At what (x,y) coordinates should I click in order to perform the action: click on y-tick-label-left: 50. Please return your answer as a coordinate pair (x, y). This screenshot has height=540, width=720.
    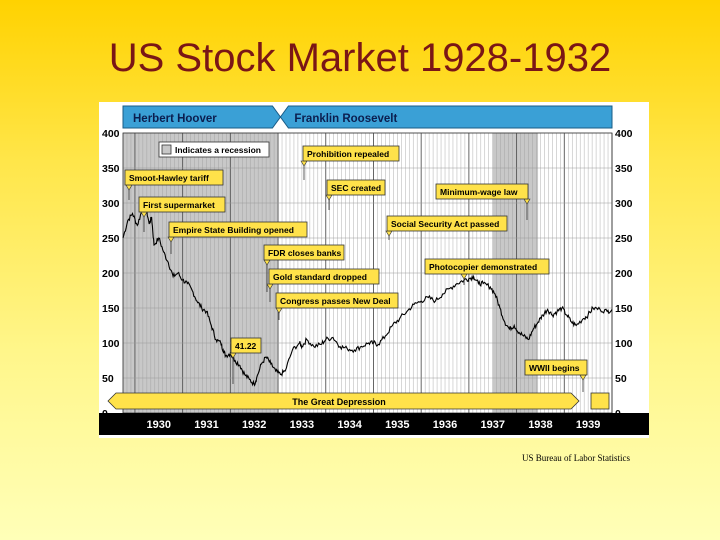
    Looking at the image, I should click on (108, 379).